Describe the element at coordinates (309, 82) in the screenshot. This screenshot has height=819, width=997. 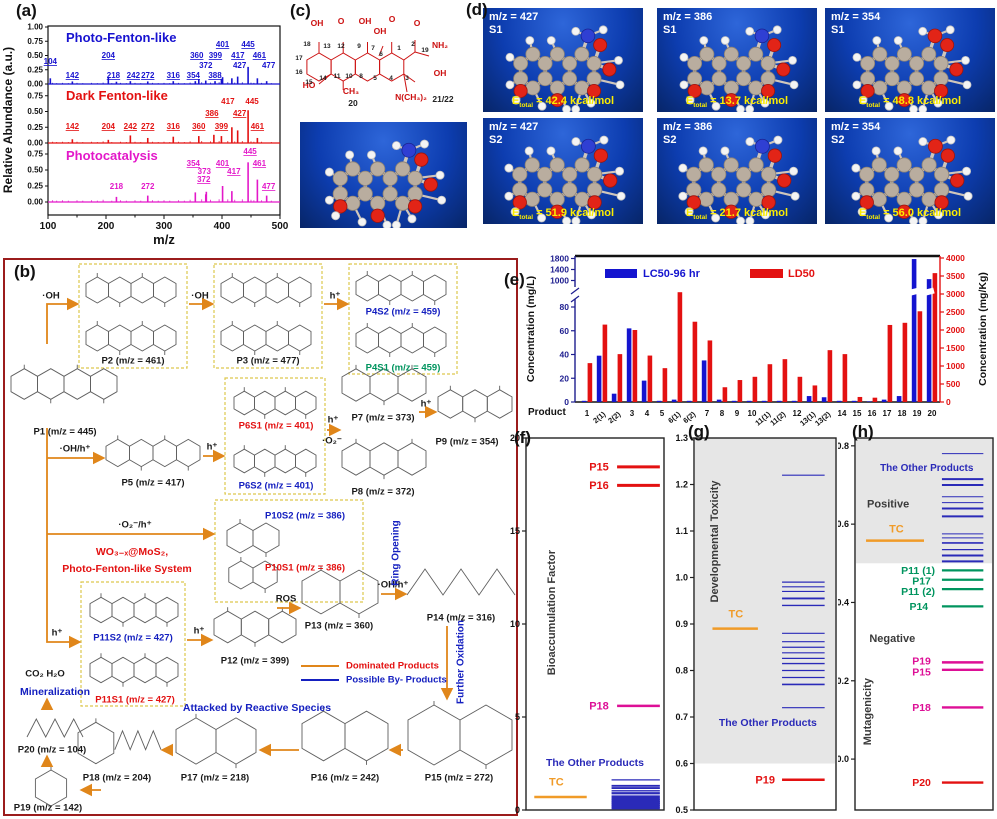
I see `atom-number: 15` at that location.